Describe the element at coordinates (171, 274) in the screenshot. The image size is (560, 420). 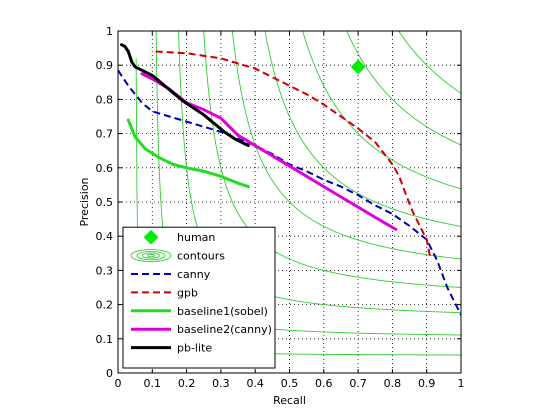
I see `legend-item-canny: canny` at that location.